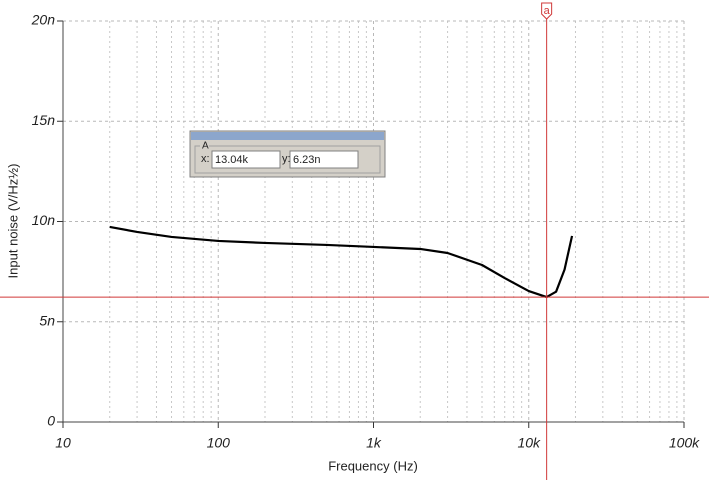  I want to click on x-field-label: x:, so click(205, 159).